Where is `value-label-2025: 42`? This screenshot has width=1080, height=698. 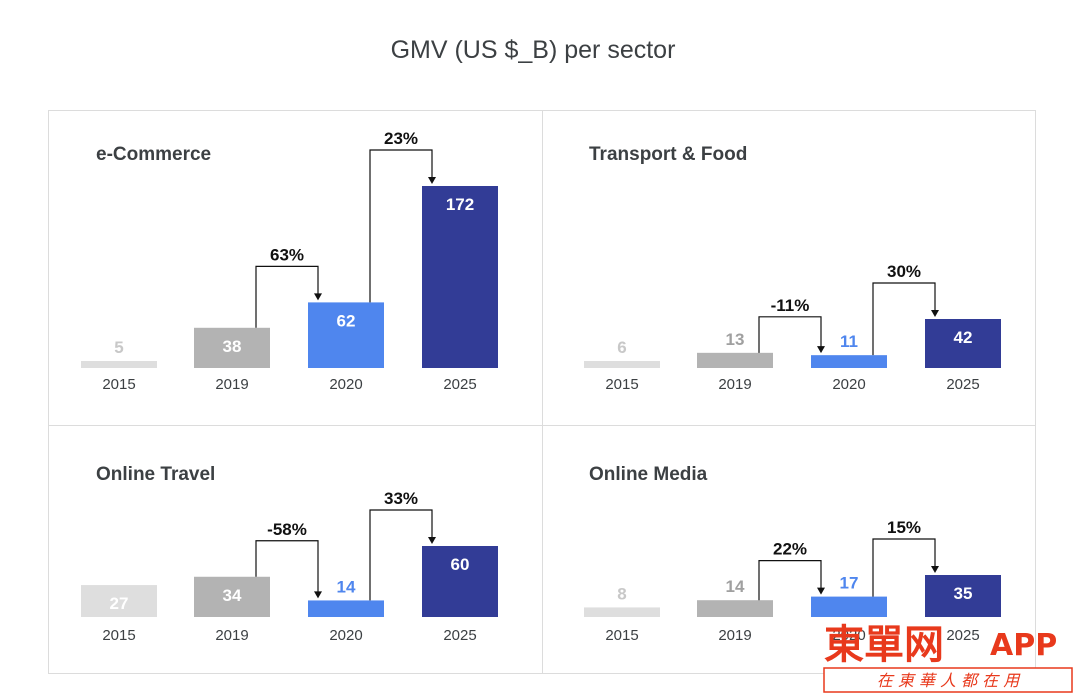 value-label-2025: 42 is located at coordinates (963, 337).